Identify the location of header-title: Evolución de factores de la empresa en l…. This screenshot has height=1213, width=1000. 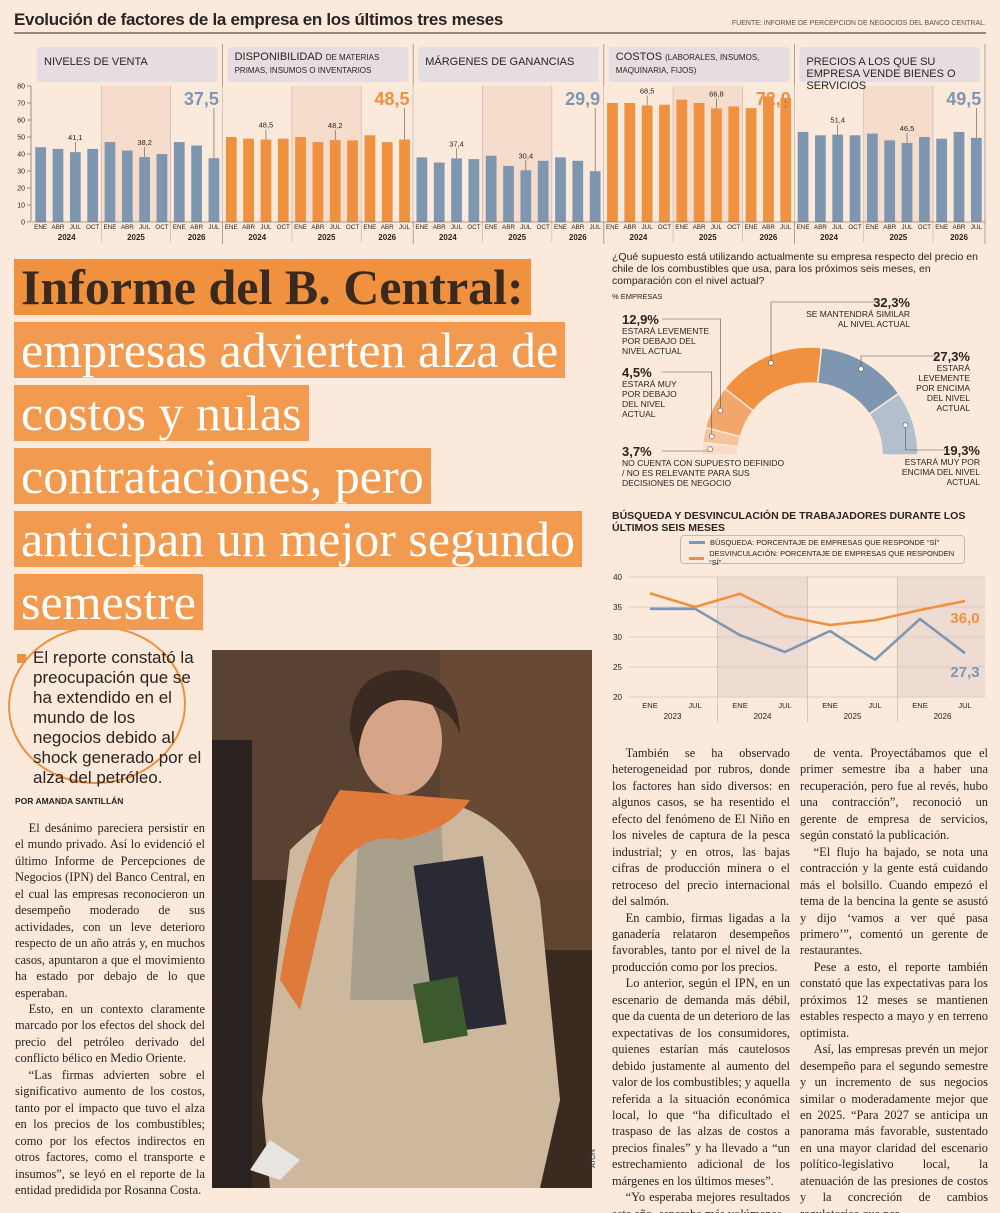
(259, 19).